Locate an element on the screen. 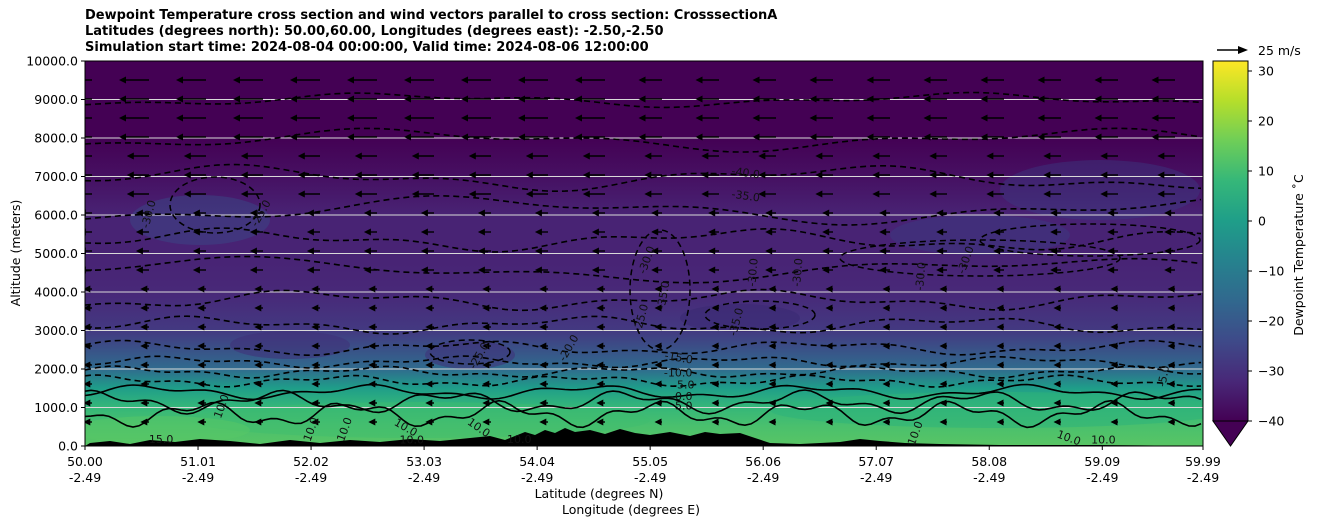 This screenshot has width=1320, height=526. field-patch is located at coordinates (740, 318).